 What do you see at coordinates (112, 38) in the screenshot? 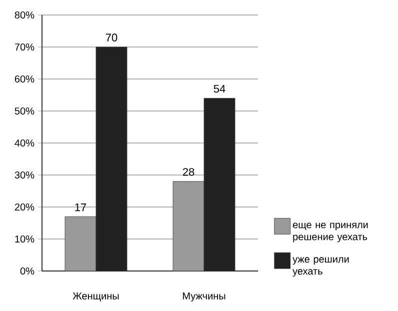
I see `data-label: 70` at bounding box center [112, 38].